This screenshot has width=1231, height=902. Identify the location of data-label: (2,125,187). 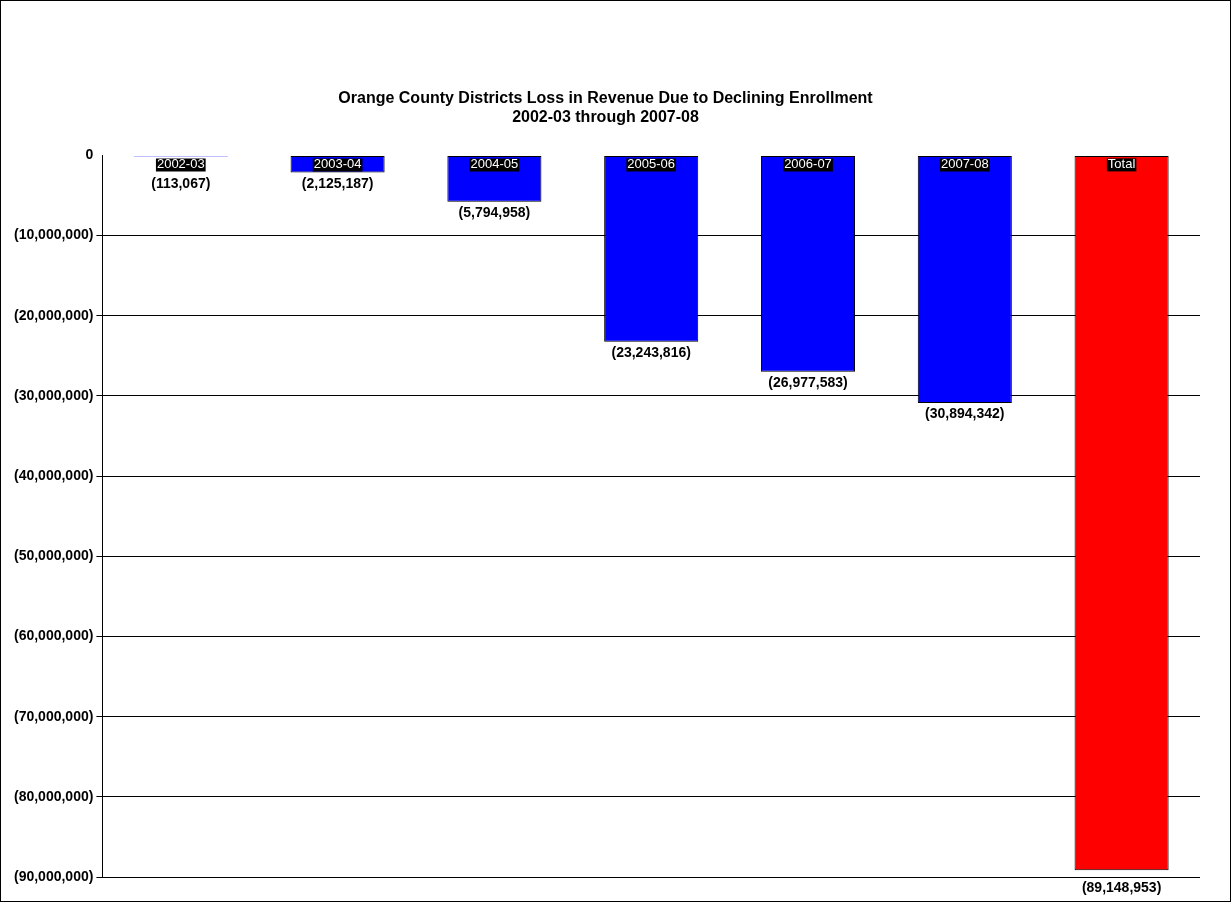
(337, 183).